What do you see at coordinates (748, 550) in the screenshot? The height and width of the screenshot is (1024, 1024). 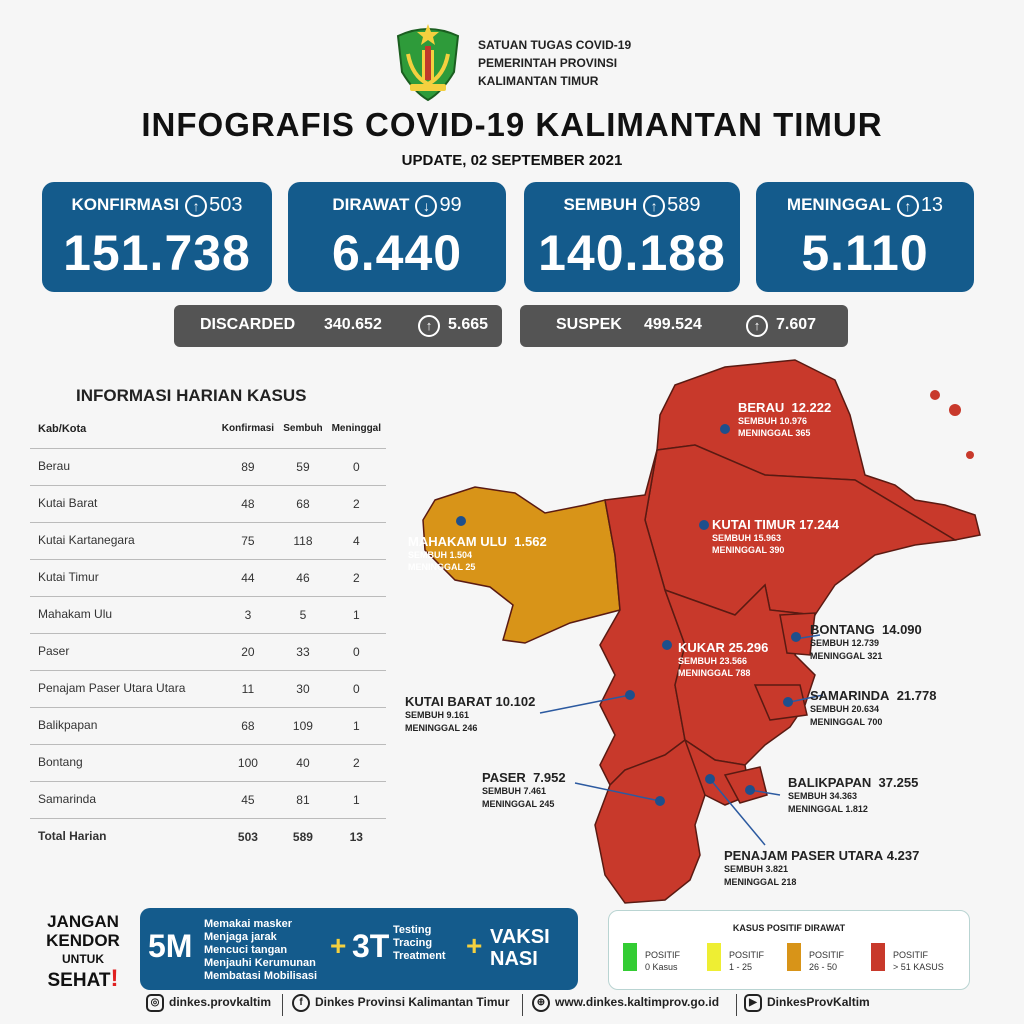 I see `region-meninggal: MENINGGAL 390` at bounding box center [748, 550].